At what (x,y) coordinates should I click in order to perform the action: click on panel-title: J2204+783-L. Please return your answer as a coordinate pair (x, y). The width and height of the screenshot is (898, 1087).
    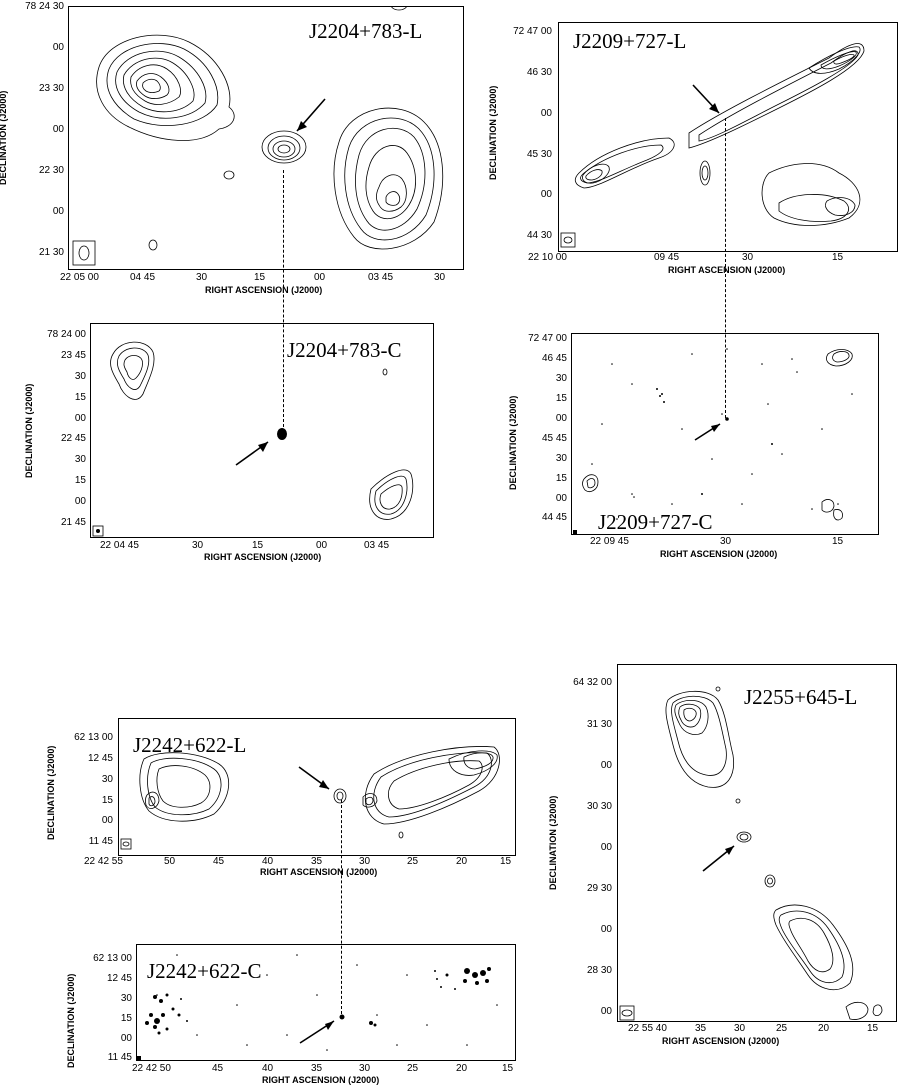
    Looking at the image, I should click on (366, 31).